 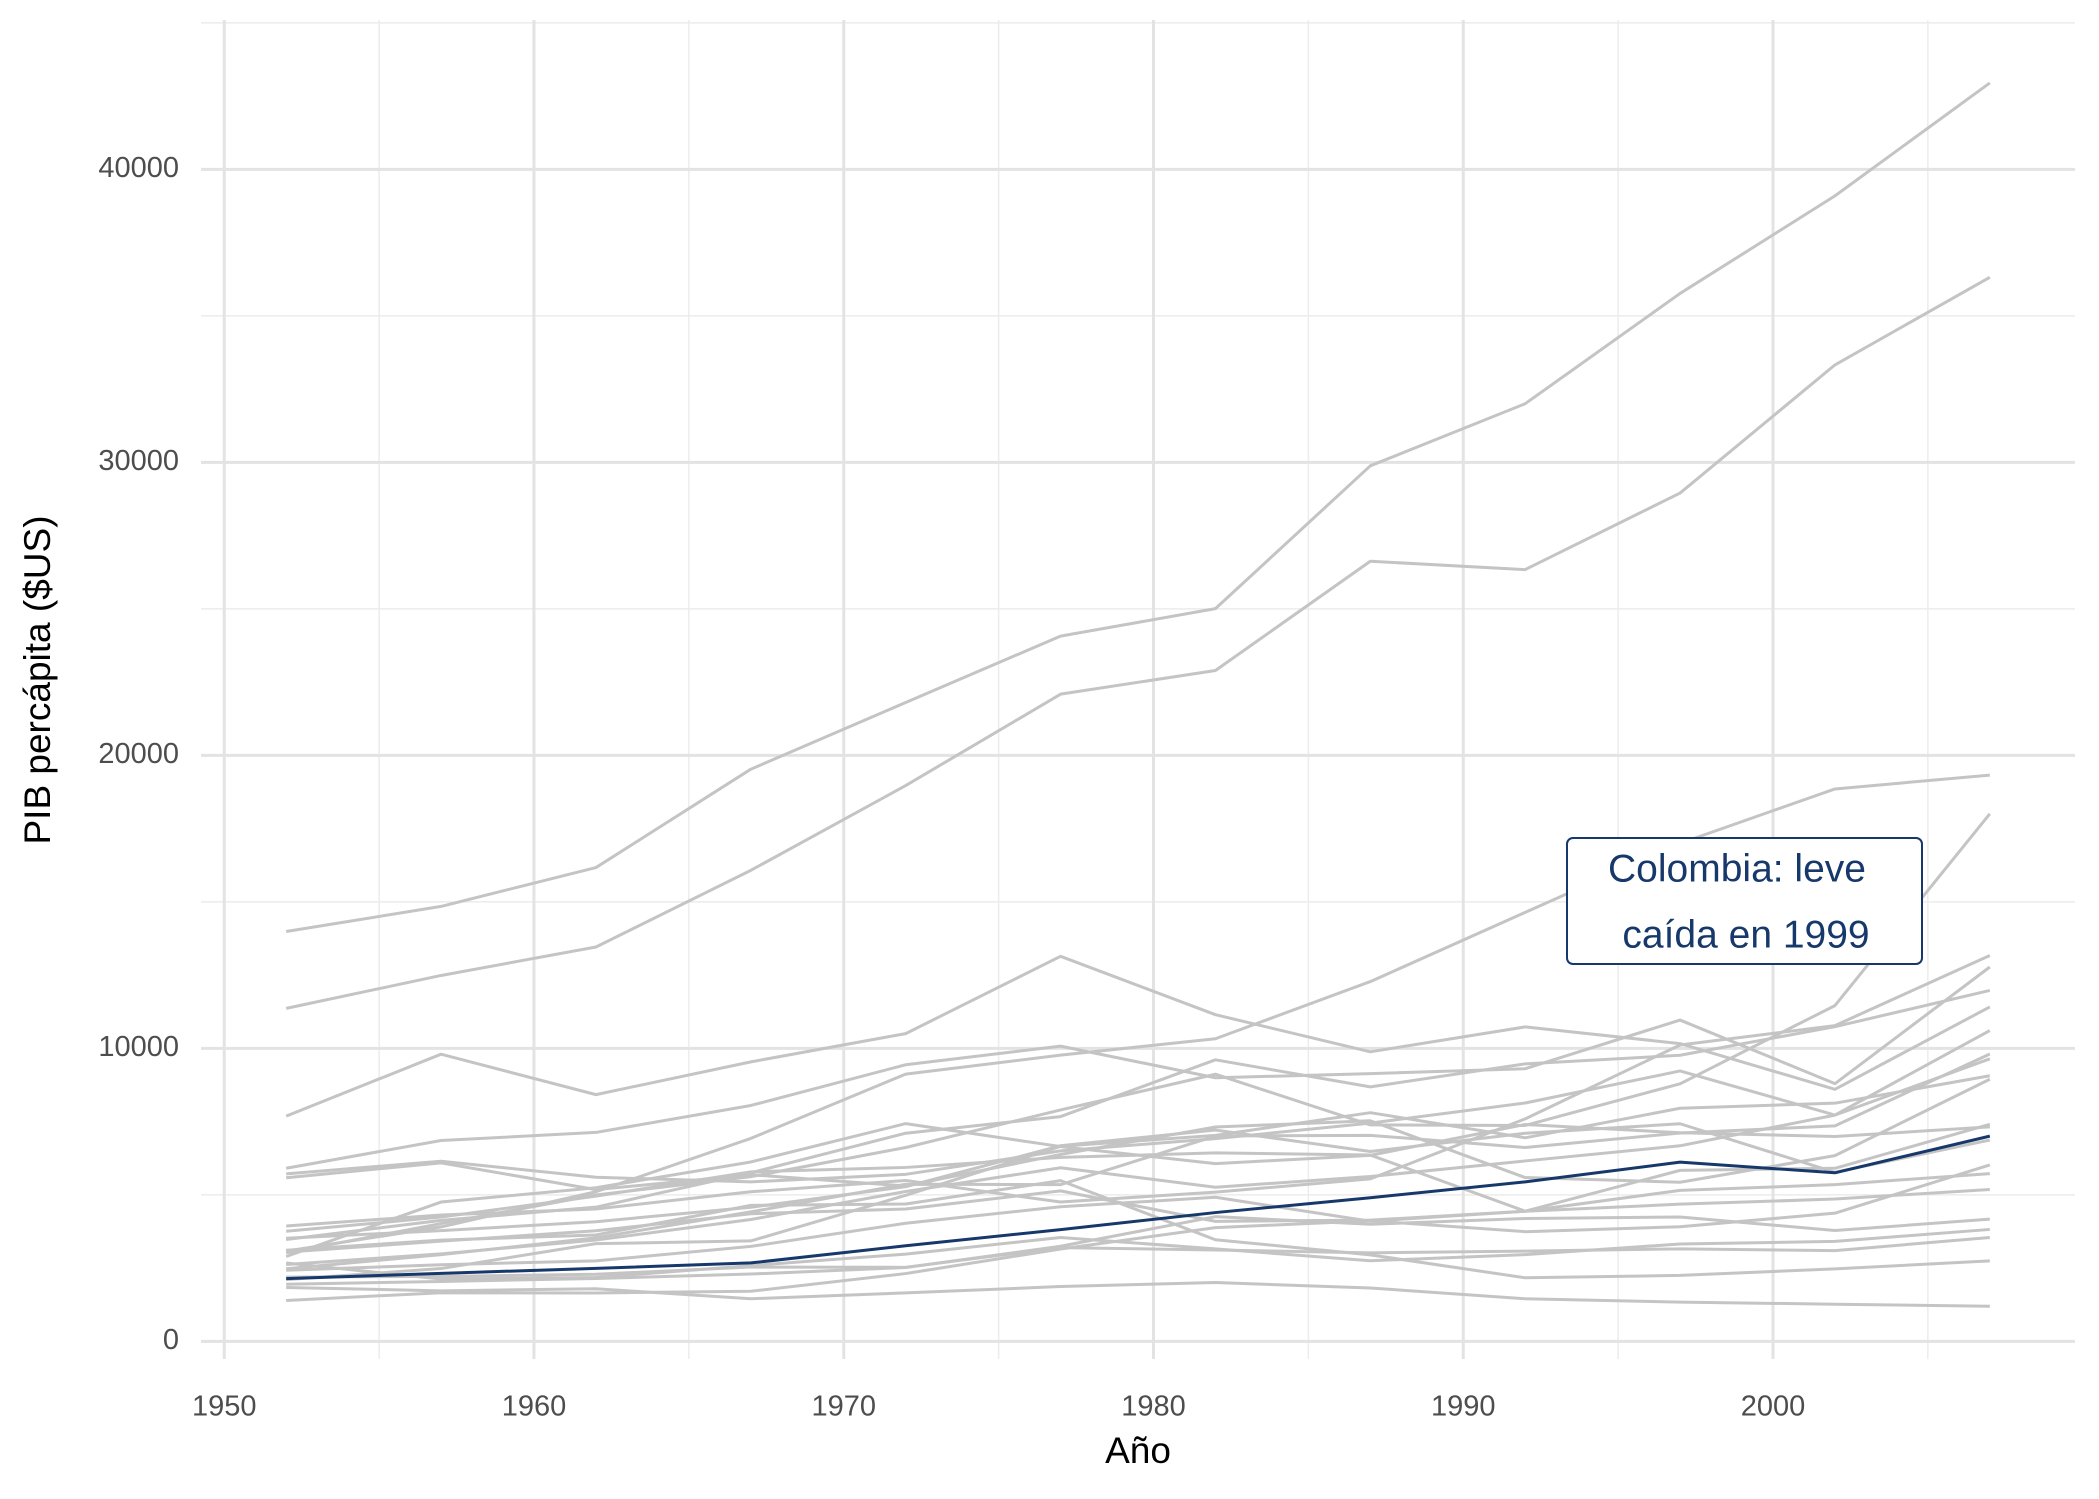 What do you see at coordinates (138, 1047) in the screenshot?
I see `y-tick-label: 10000` at bounding box center [138, 1047].